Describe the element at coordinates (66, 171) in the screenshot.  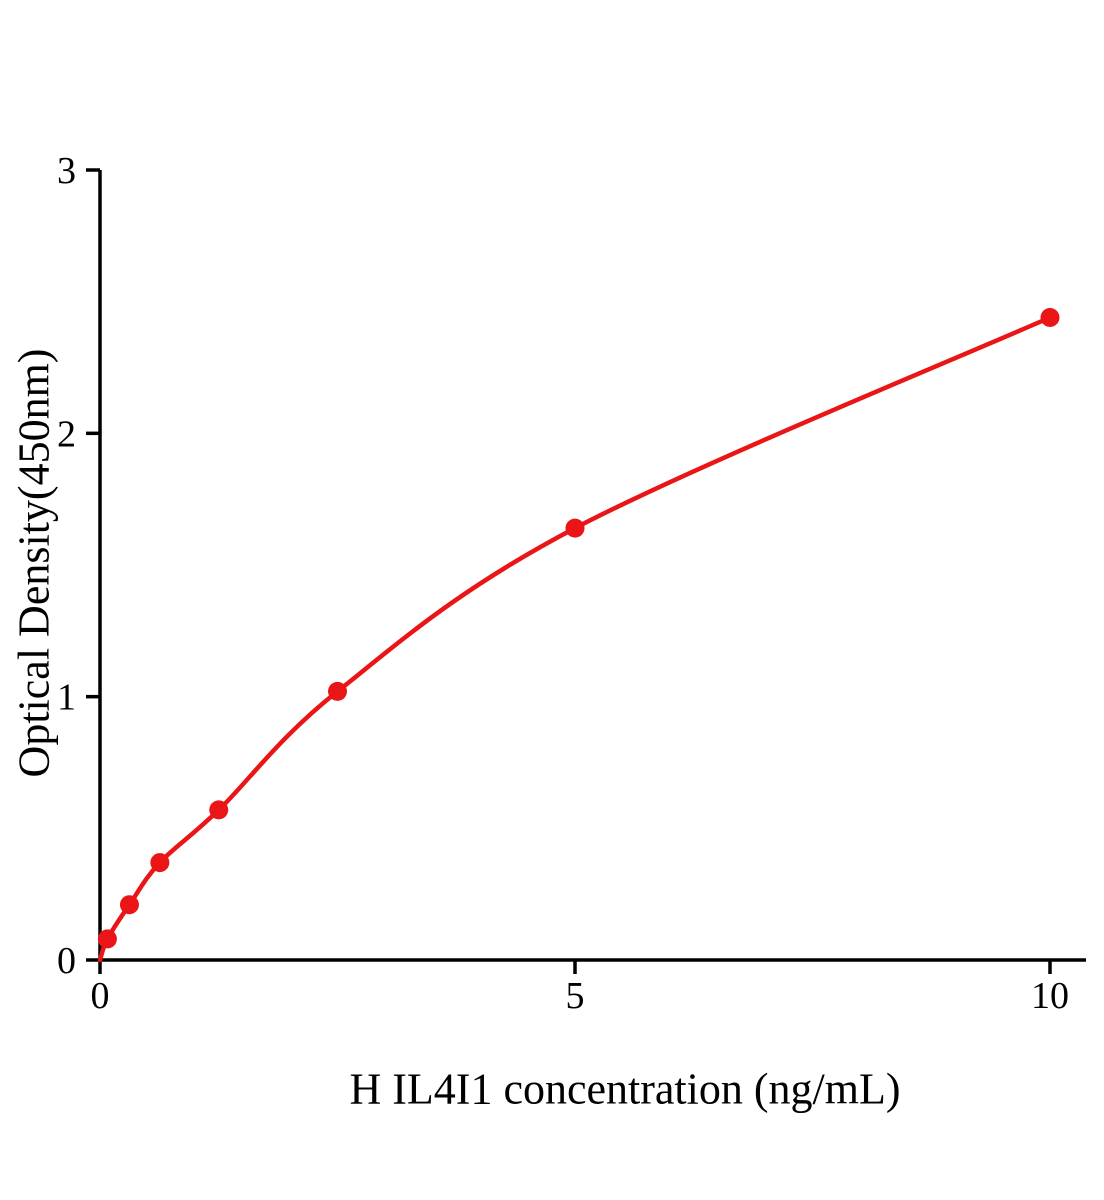
I see `y-tick-label: 3` at that location.